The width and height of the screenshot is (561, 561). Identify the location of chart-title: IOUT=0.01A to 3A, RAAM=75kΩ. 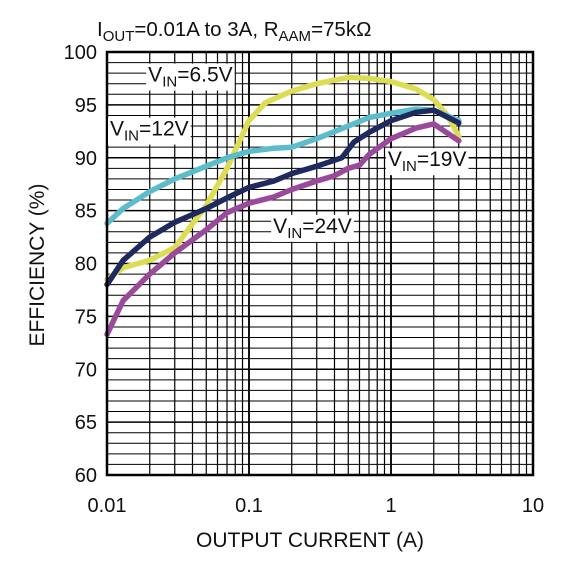
(234, 31).